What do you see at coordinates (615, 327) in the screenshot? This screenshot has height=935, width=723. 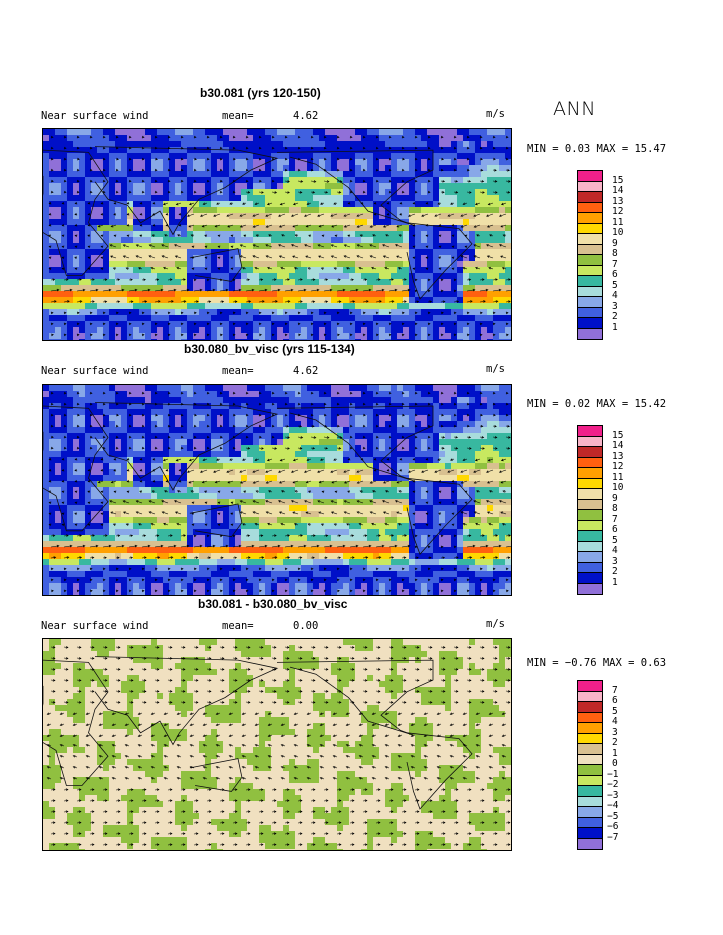 I see `colorbar-label: 1` at bounding box center [615, 327].